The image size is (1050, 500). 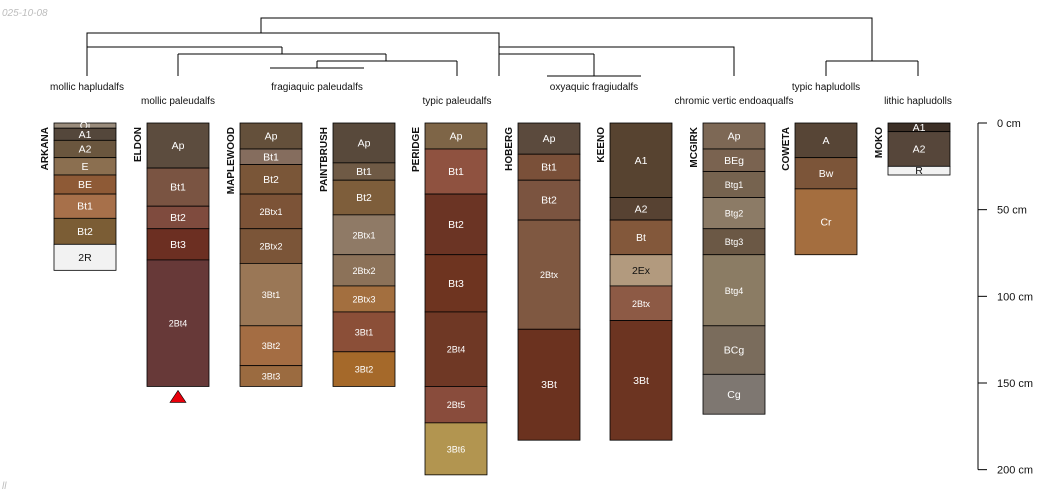 What do you see at coordinates (363, 271) in the screenshot?
I see `horizon-label: 2Btx2` at bounding box center [363, 271].